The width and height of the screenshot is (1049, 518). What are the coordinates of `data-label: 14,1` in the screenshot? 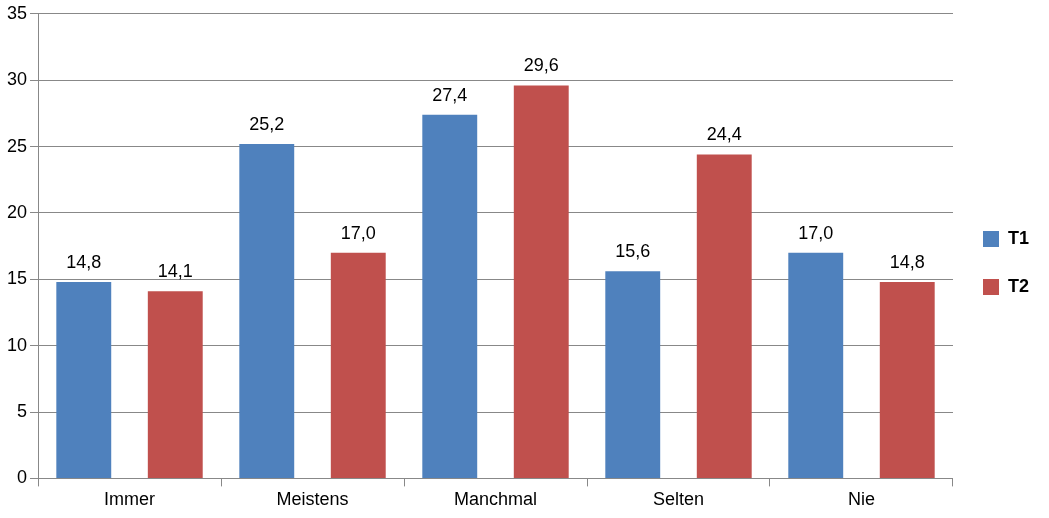 It's located at (175, 271).